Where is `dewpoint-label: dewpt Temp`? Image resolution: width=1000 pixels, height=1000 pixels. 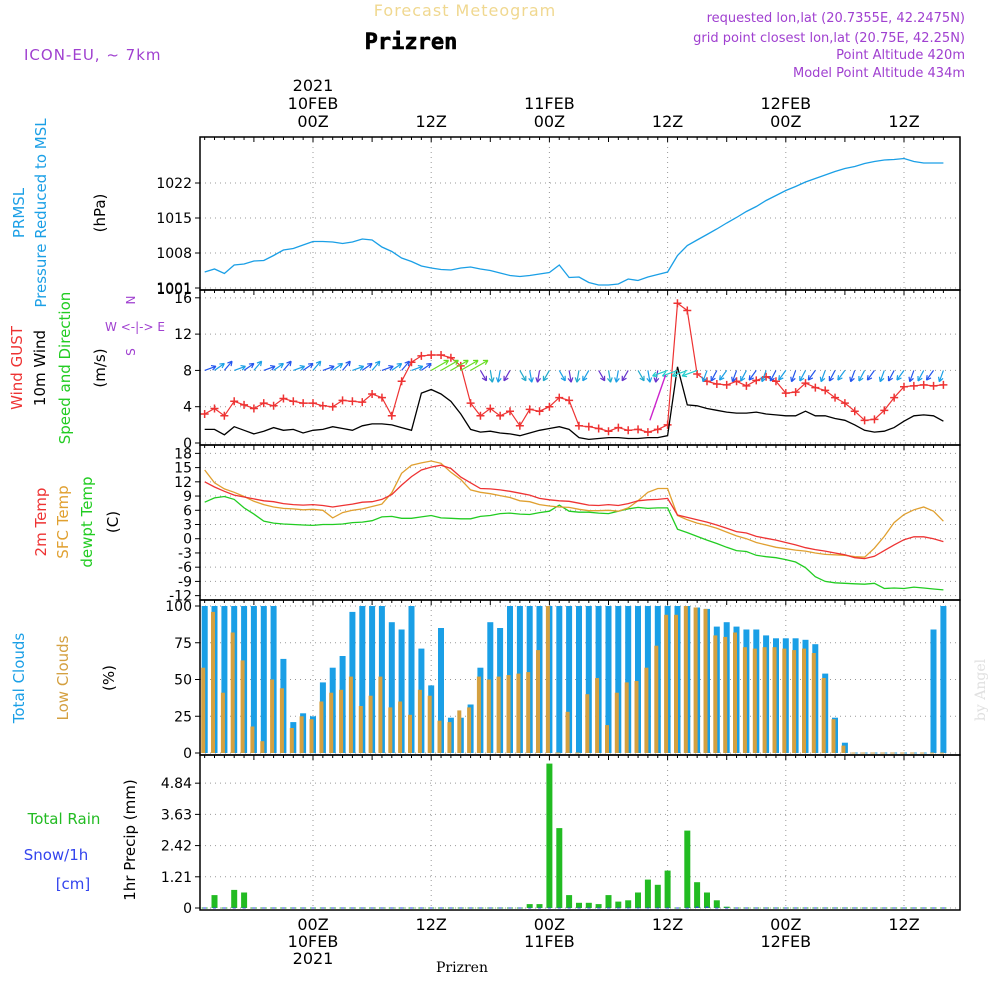
dewpoint-label: dewpt Temp is located at coordinates (87, 521).